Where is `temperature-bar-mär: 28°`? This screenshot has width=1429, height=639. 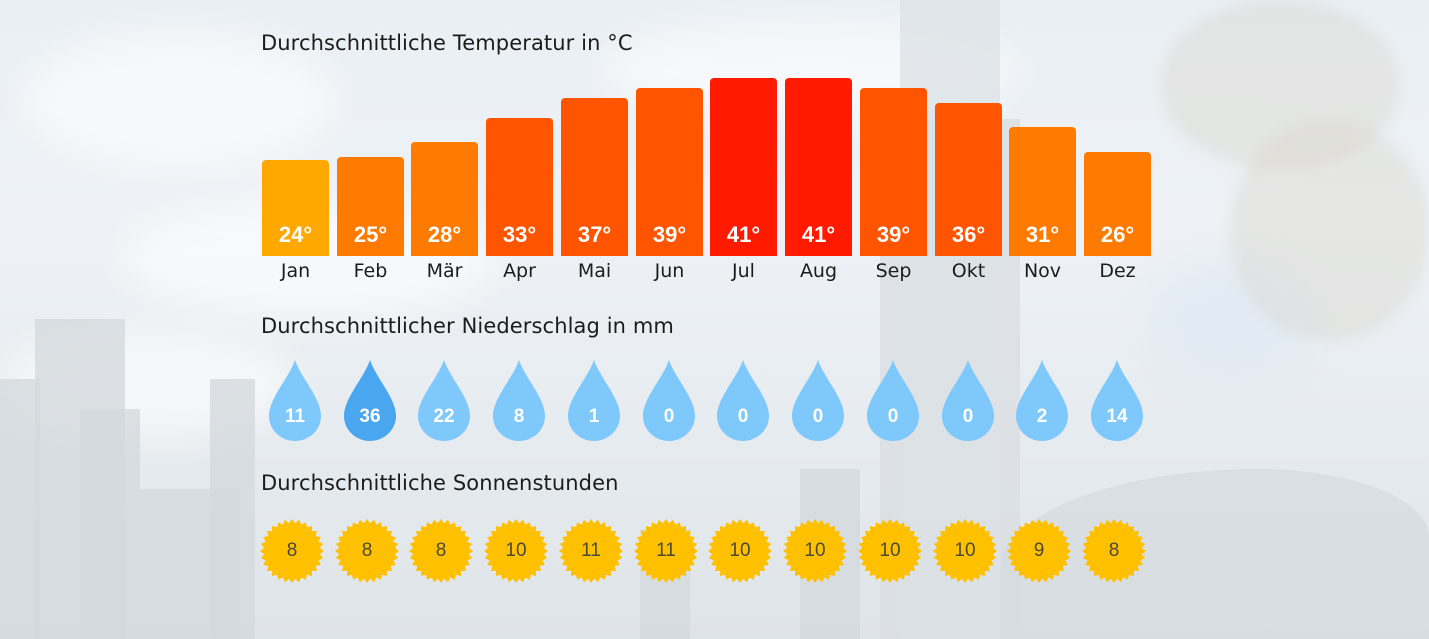 temperature-bar-mär: 28° is located at coordinates (444, 199).